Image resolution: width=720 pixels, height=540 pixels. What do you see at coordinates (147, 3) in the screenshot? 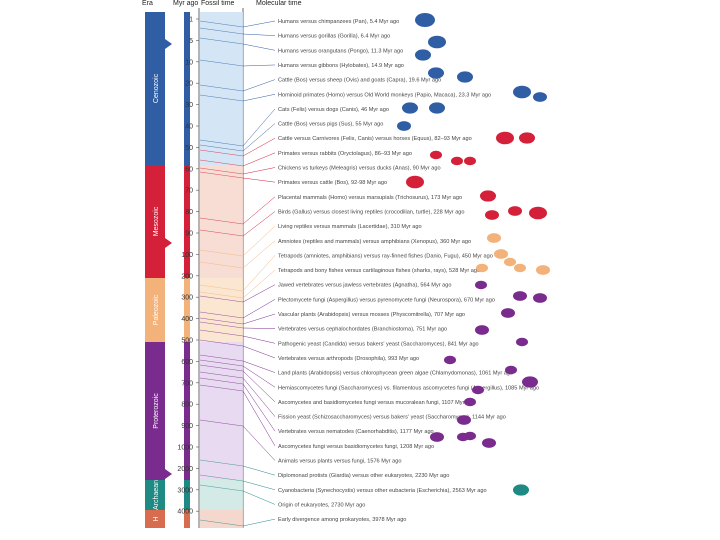
I see `era-header: Era` at bounding box center [147, 3].